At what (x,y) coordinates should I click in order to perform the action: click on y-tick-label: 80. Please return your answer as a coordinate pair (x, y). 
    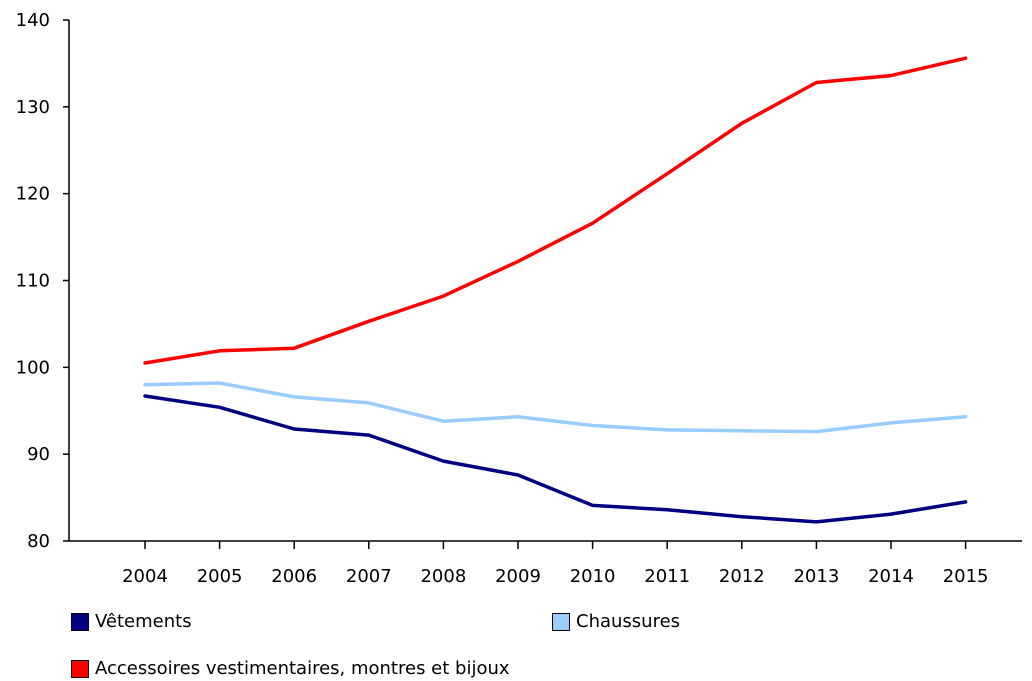
    Looking at the image, I should click on (38, 541).